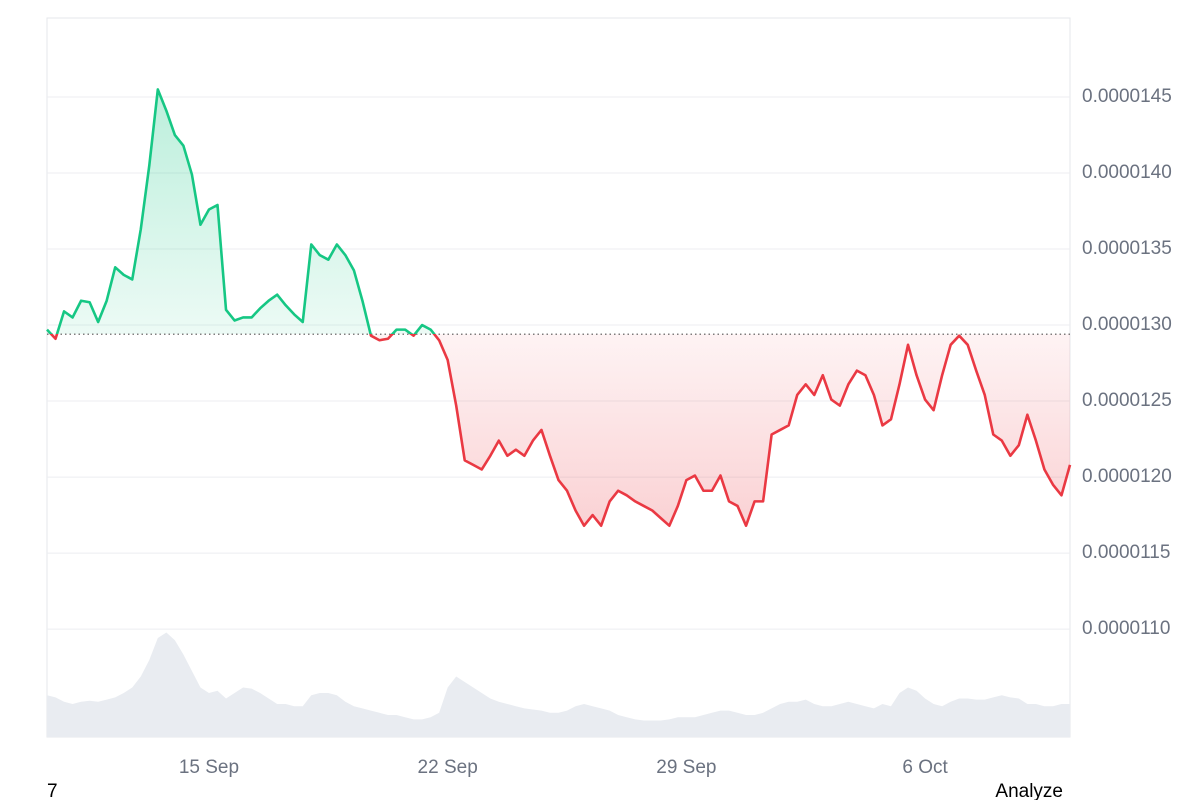 The image size is (1200, 800). Describe the element at coordinates (1126, 552) in the screenshot. I see `y-tick-label: 0.0000115` at that location.